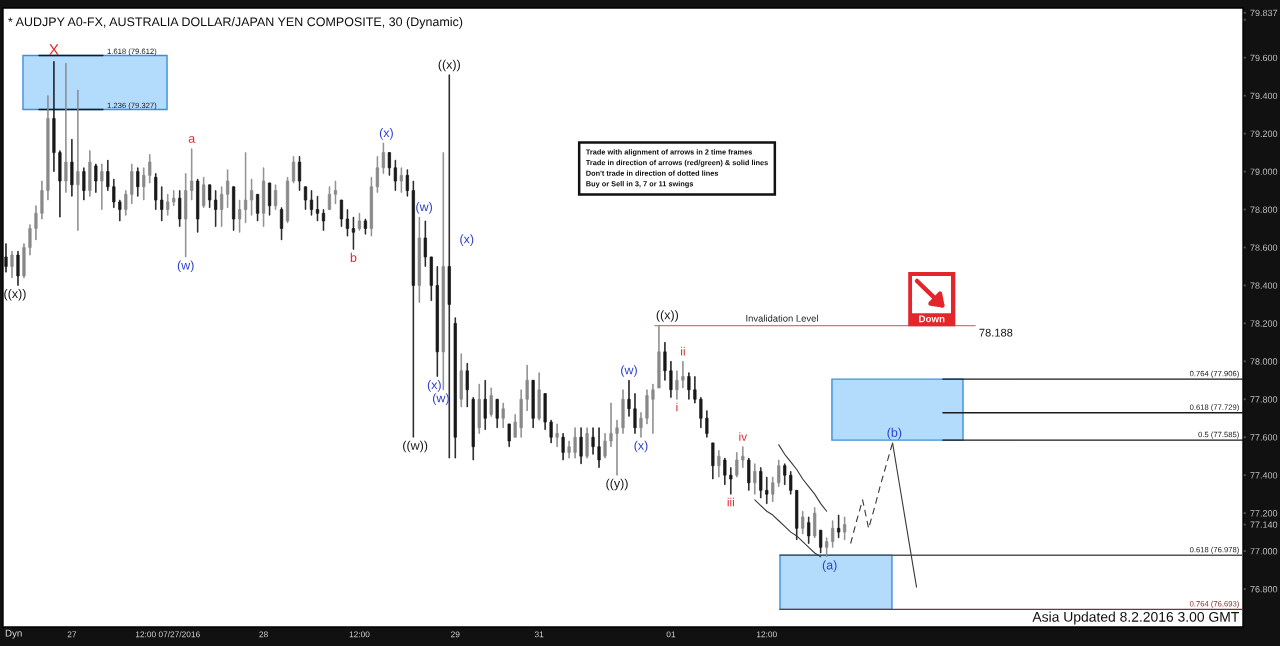 The height and width of the screenshot is (646, 1280). I want to click on y-tick-label: 77.200, so click(1264, 513).